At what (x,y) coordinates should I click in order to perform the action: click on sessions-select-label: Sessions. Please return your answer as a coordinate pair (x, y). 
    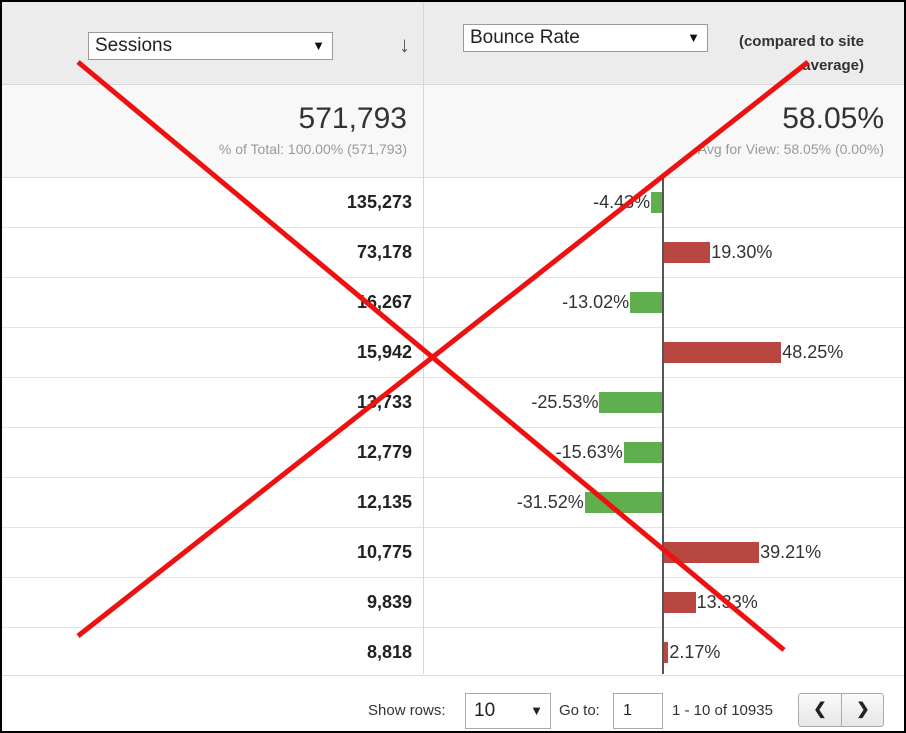
    Looking at the image, I should click on (134, 45).